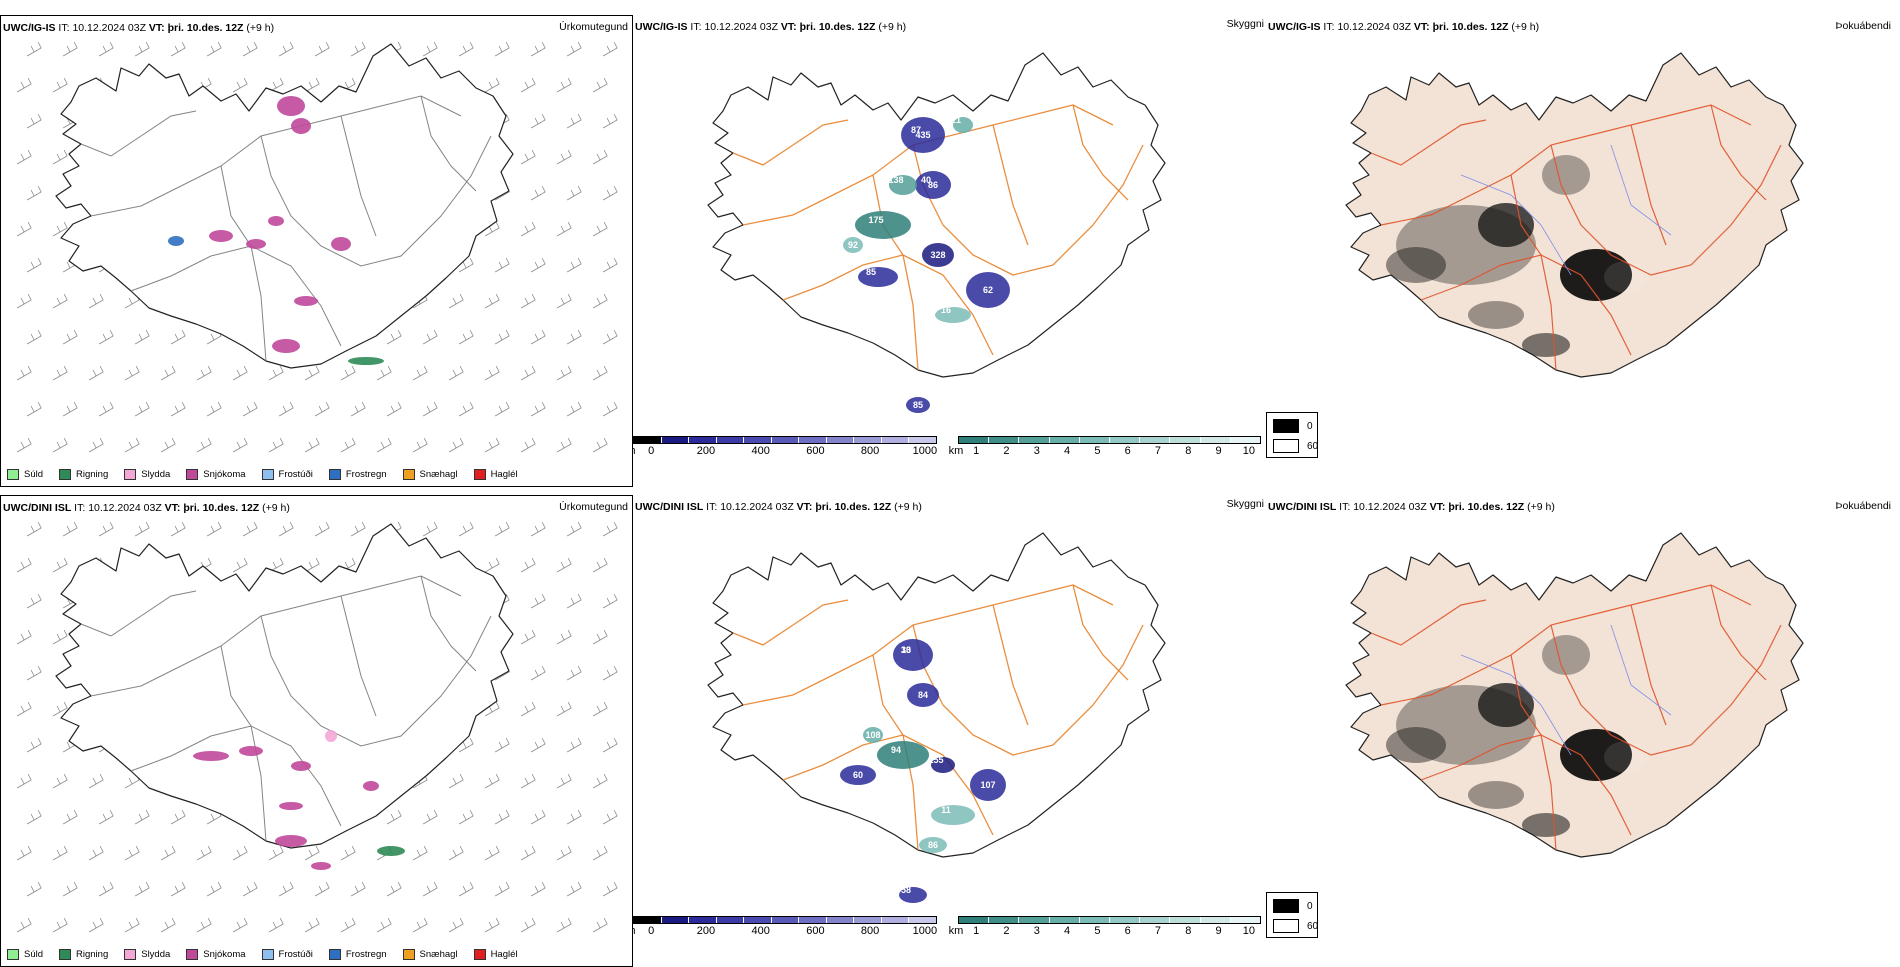  What do you see at coordinates (1295, 926) in the screenshot?
I see `fog-legend-item: 60` at bounding box center [1295, 926].